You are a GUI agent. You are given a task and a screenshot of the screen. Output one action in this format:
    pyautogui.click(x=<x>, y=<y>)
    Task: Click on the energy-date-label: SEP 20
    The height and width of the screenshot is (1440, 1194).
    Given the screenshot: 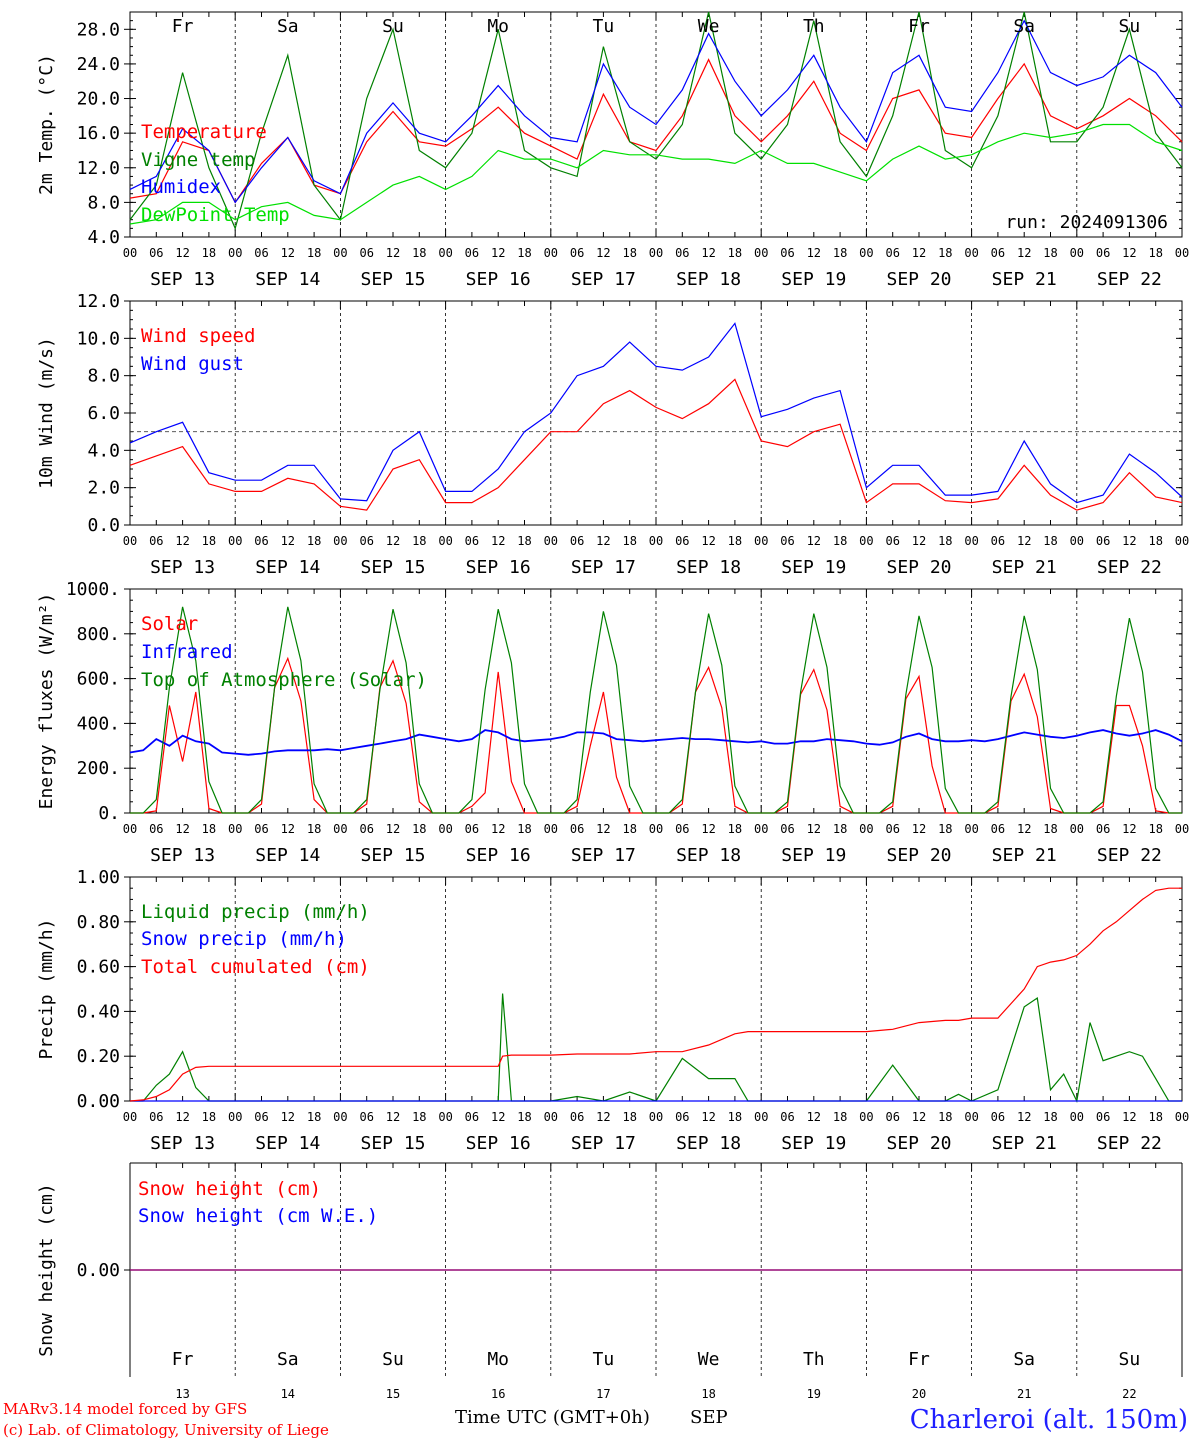 What is the action you would take?
    pyautogui.click(x=918, y=855)
    